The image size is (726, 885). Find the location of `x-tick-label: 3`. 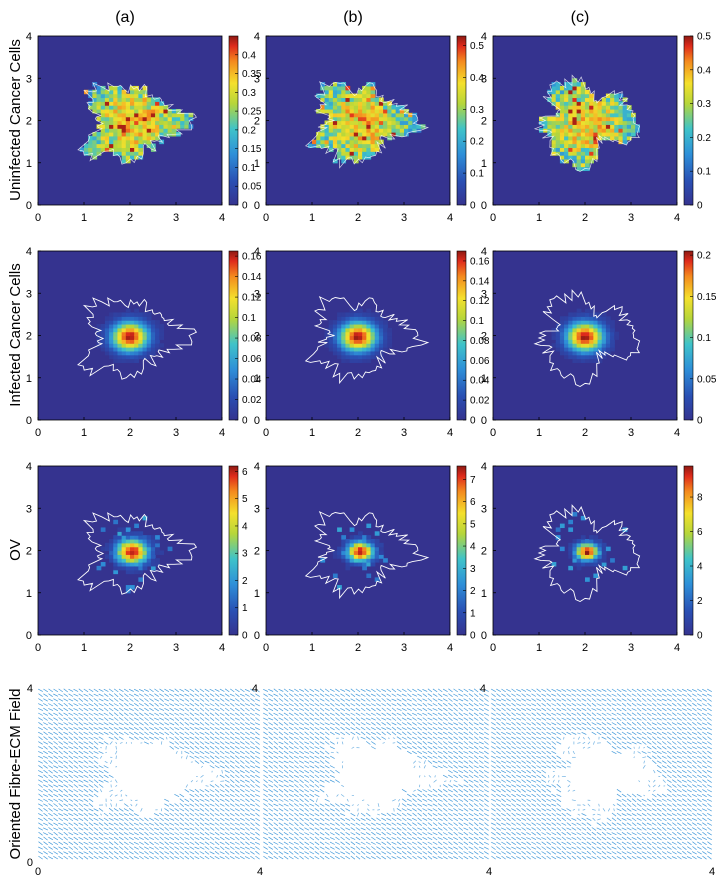

x-tick-label: 3 is located at coordinates (176, 648).